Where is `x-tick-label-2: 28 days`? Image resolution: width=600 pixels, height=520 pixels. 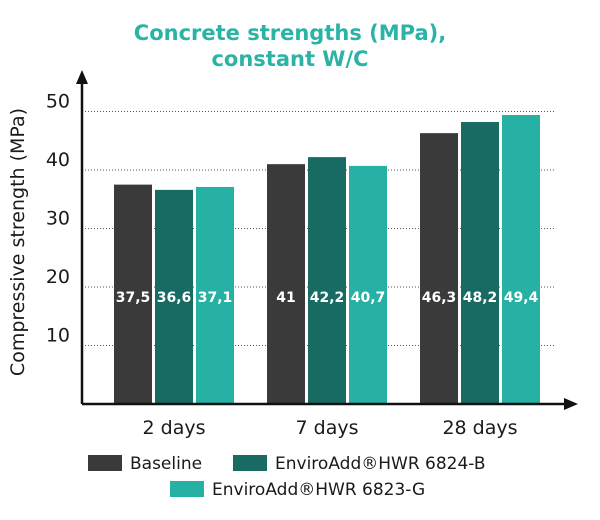
x-tick-label-2: 28 days is located at coordinates (479, 428).